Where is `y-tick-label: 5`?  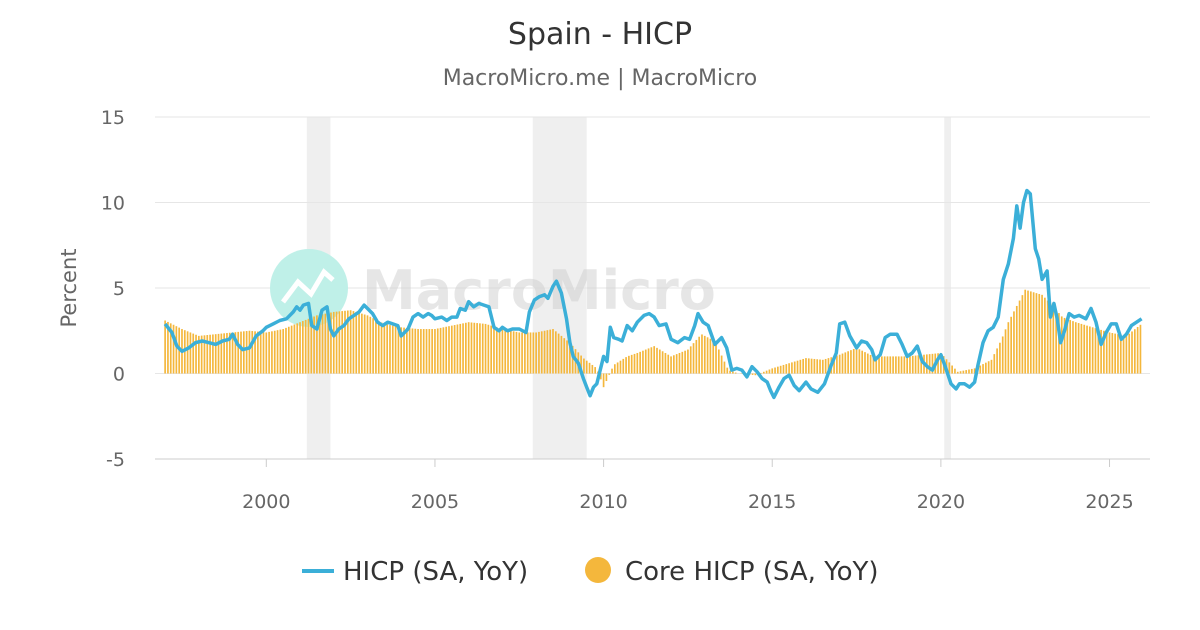 y-tick-label: 5 is located at coordinates (119, 289).